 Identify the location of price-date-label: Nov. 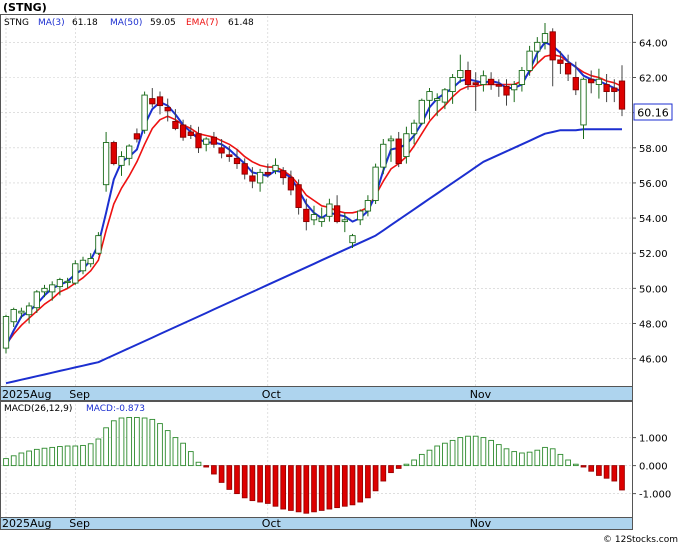
(481, 394).